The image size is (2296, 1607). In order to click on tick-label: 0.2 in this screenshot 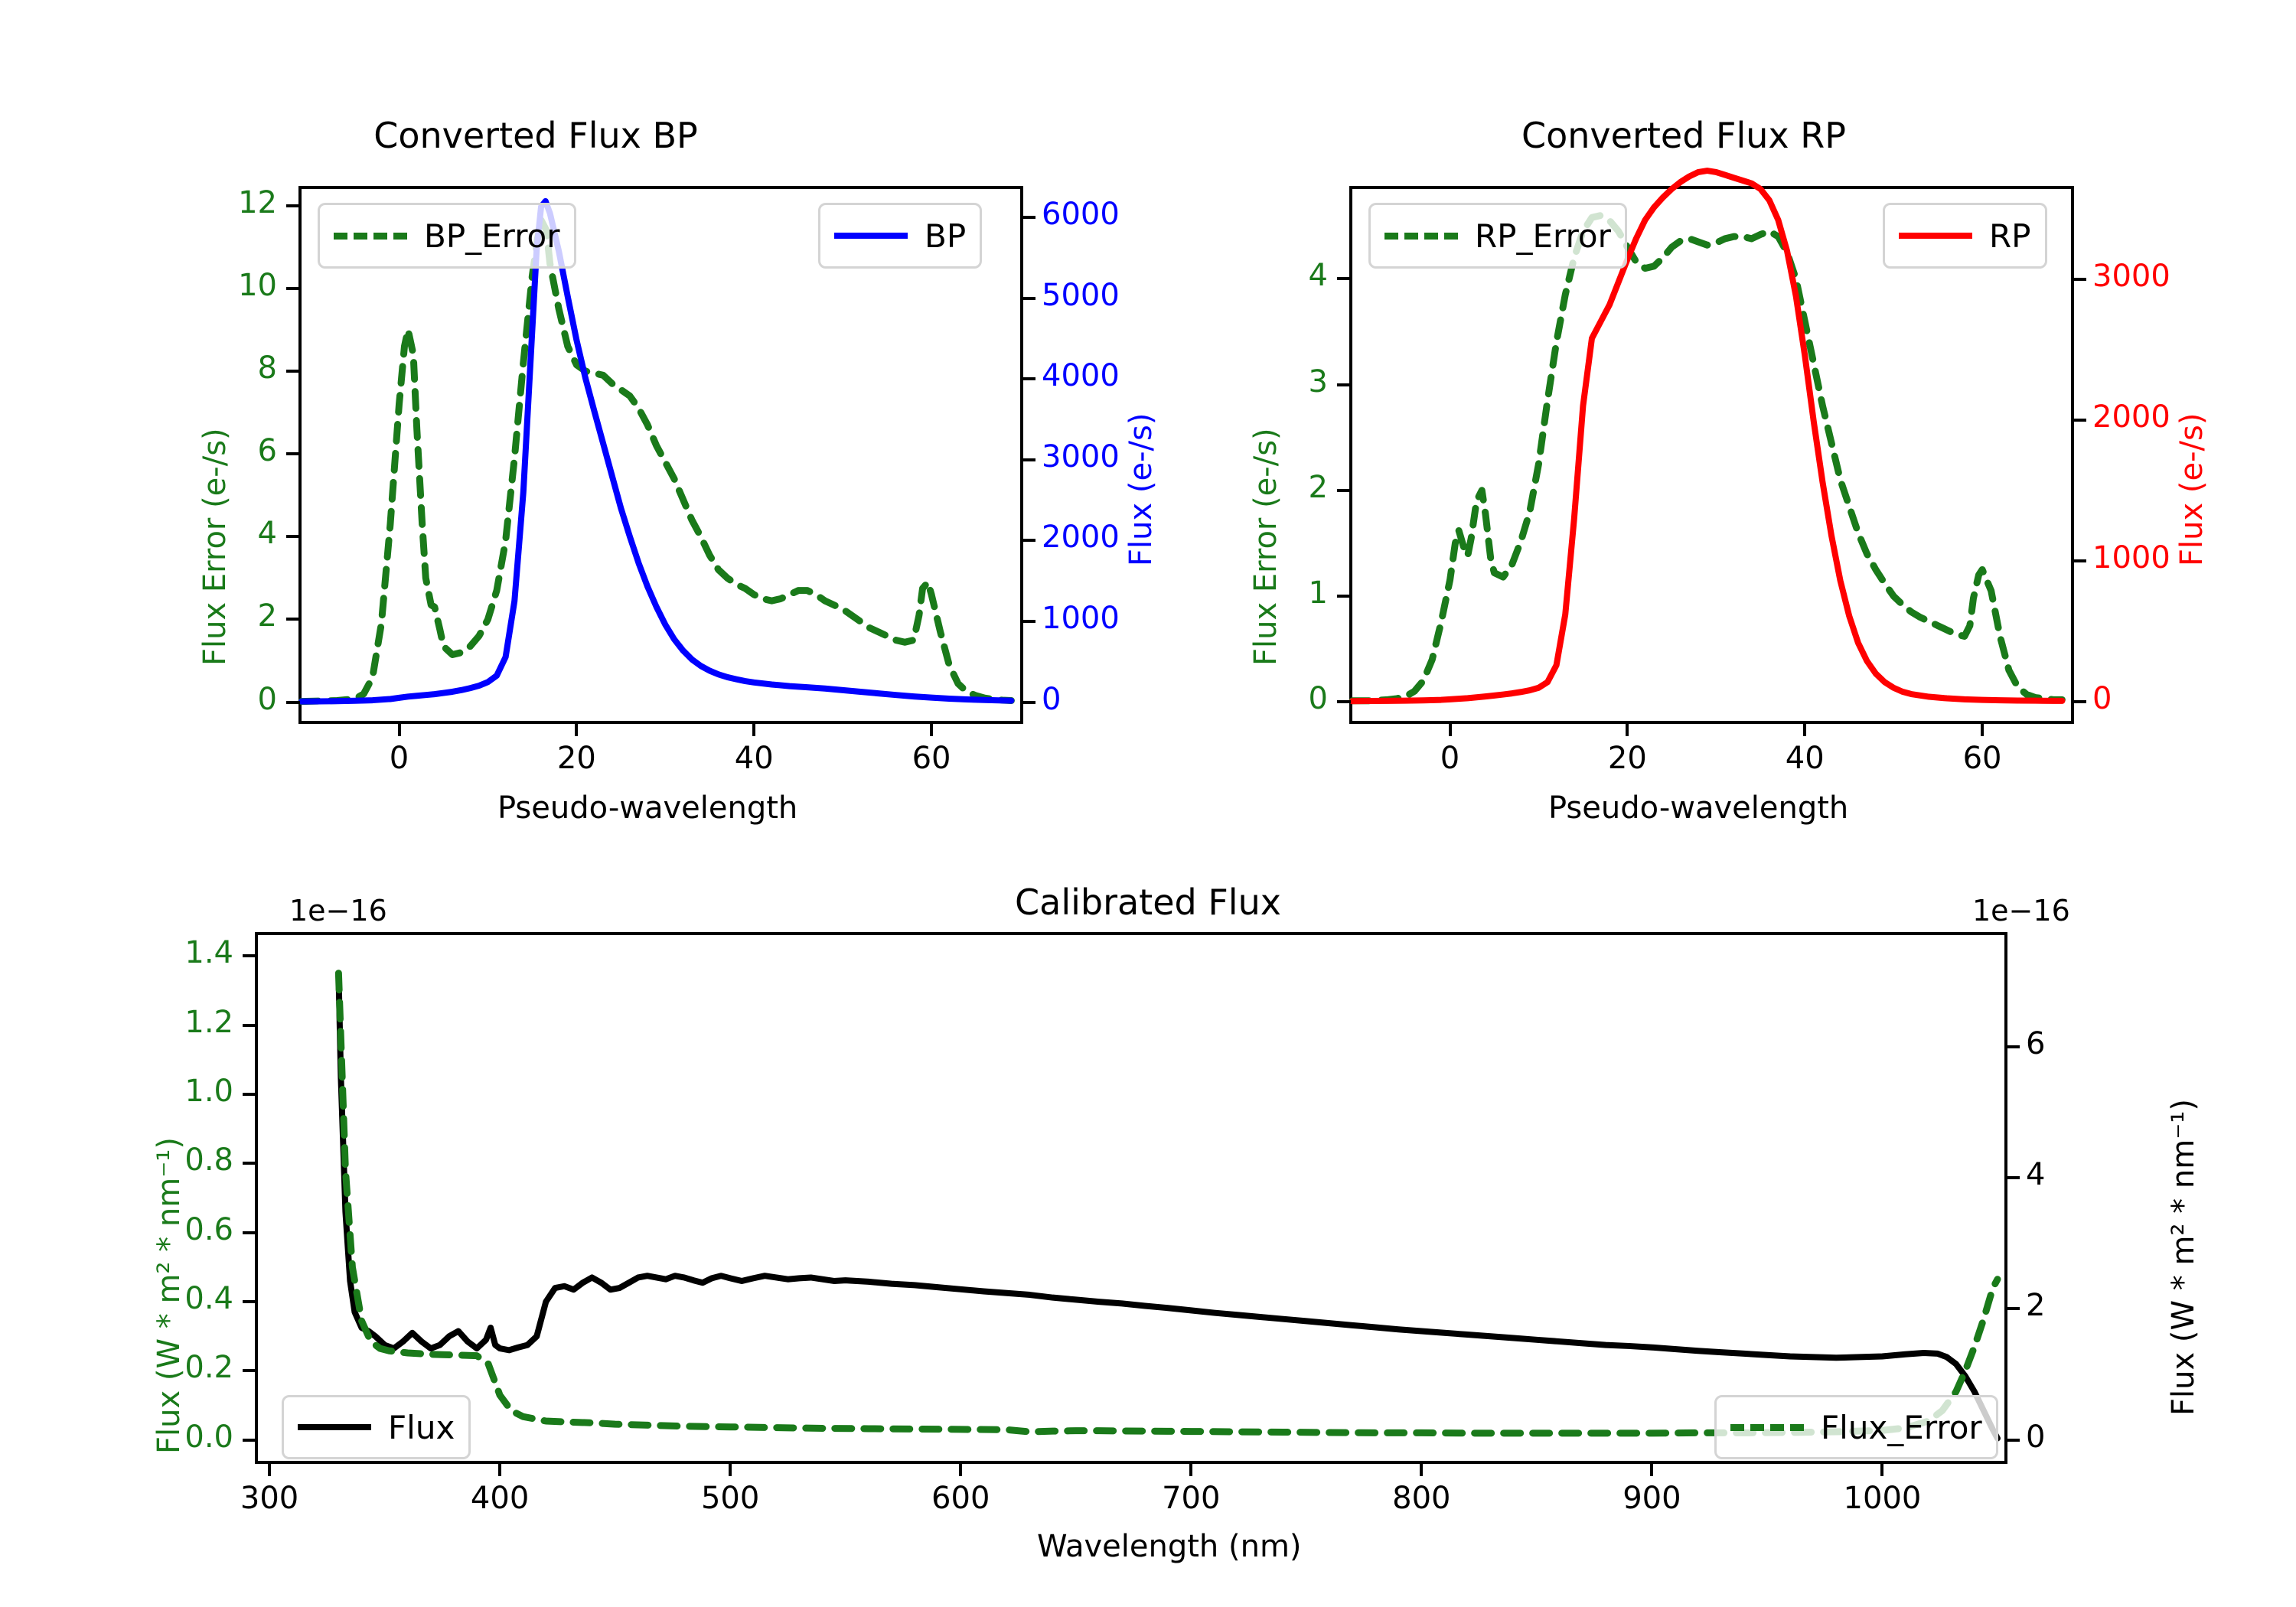, I will do `click(208, 1368)`.